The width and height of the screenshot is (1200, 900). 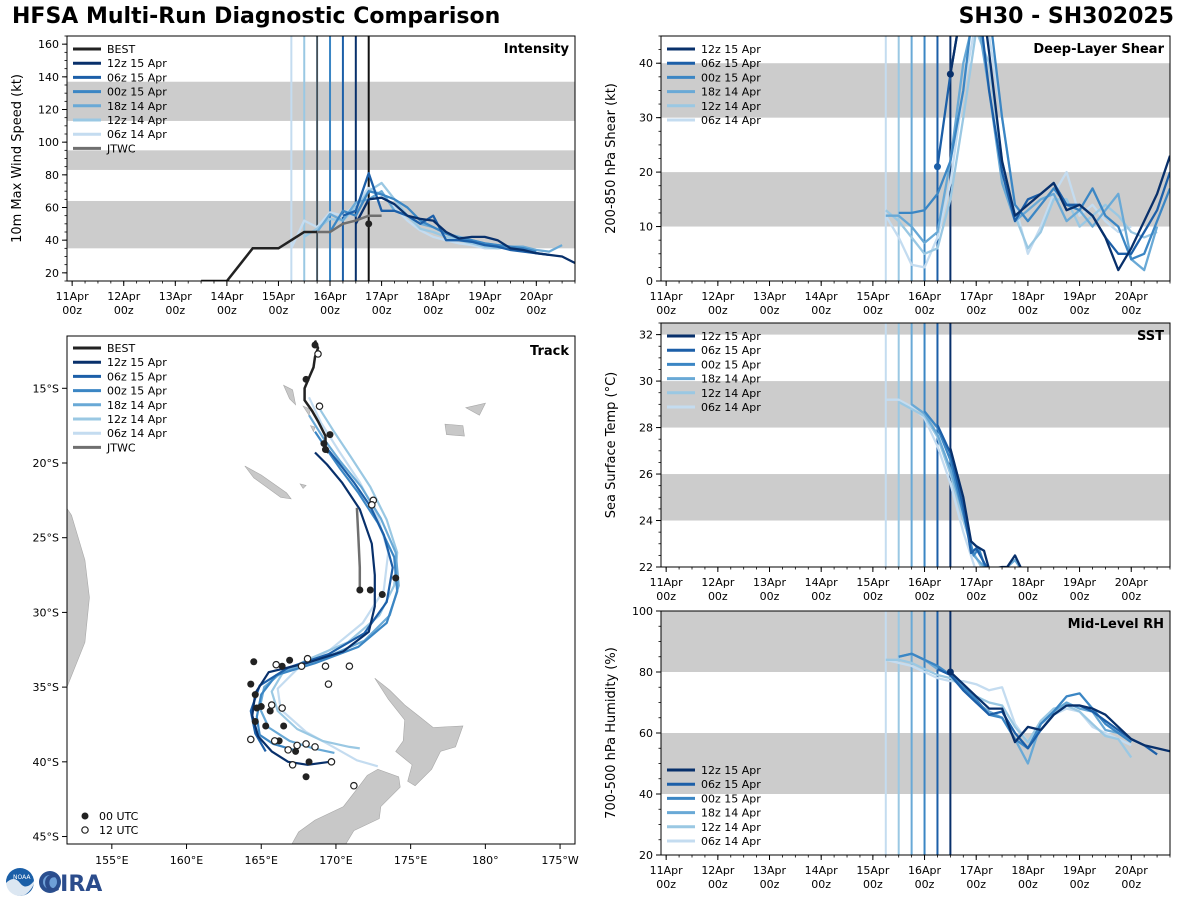 I want to click on y-tick-label: 10, so click(x=646, y=227).